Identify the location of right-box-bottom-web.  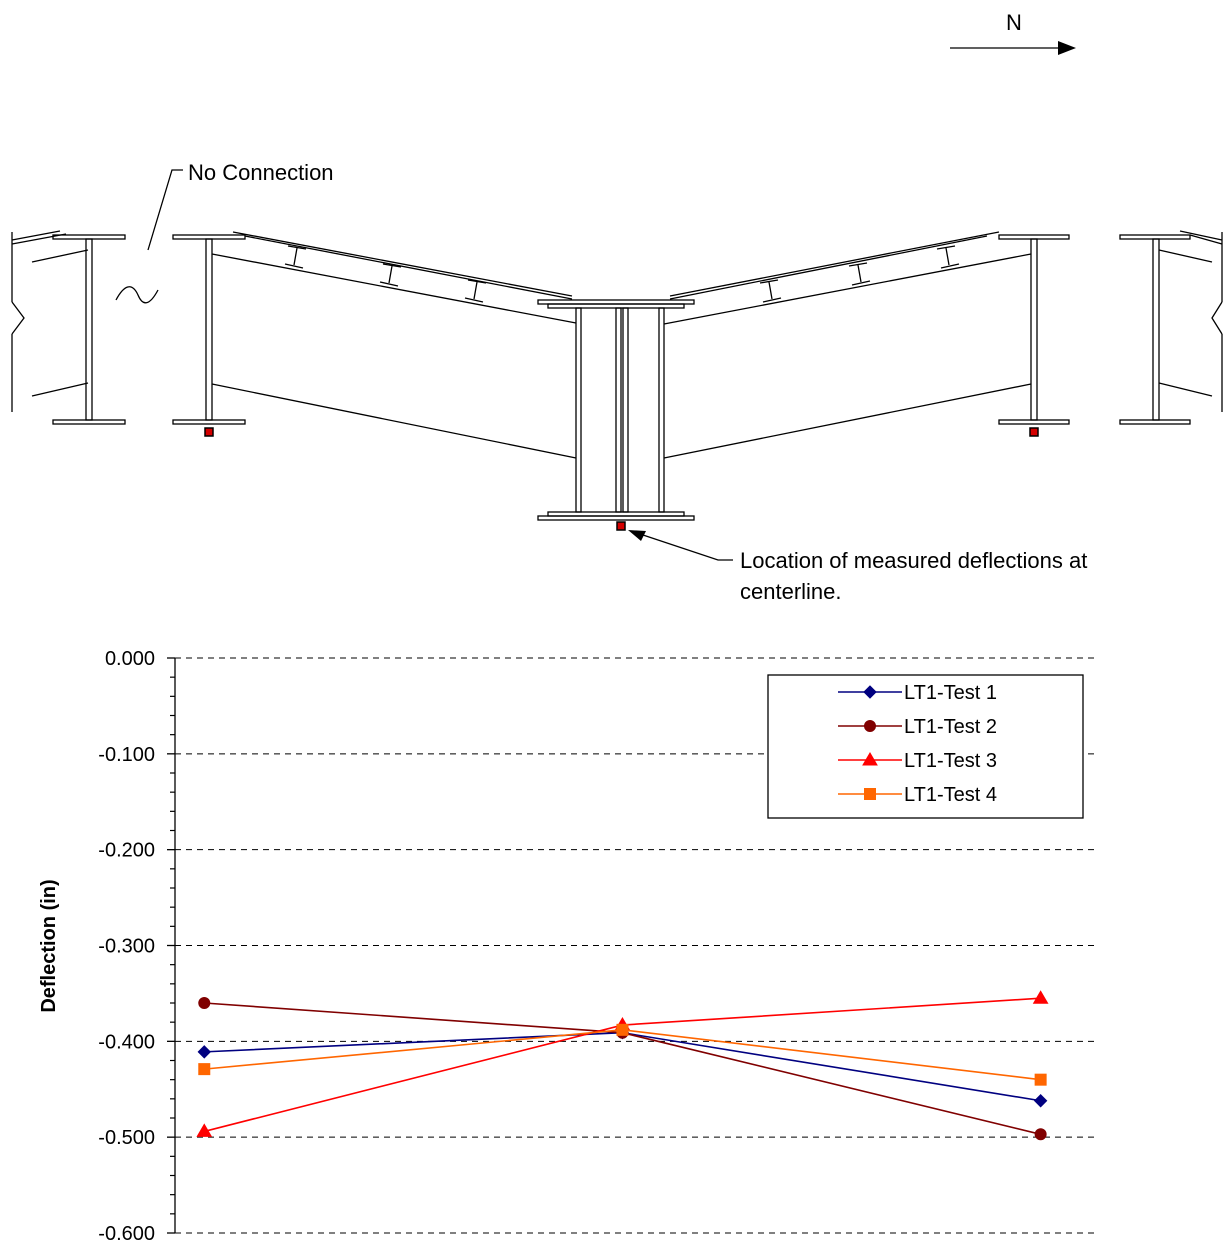
(847, 421).